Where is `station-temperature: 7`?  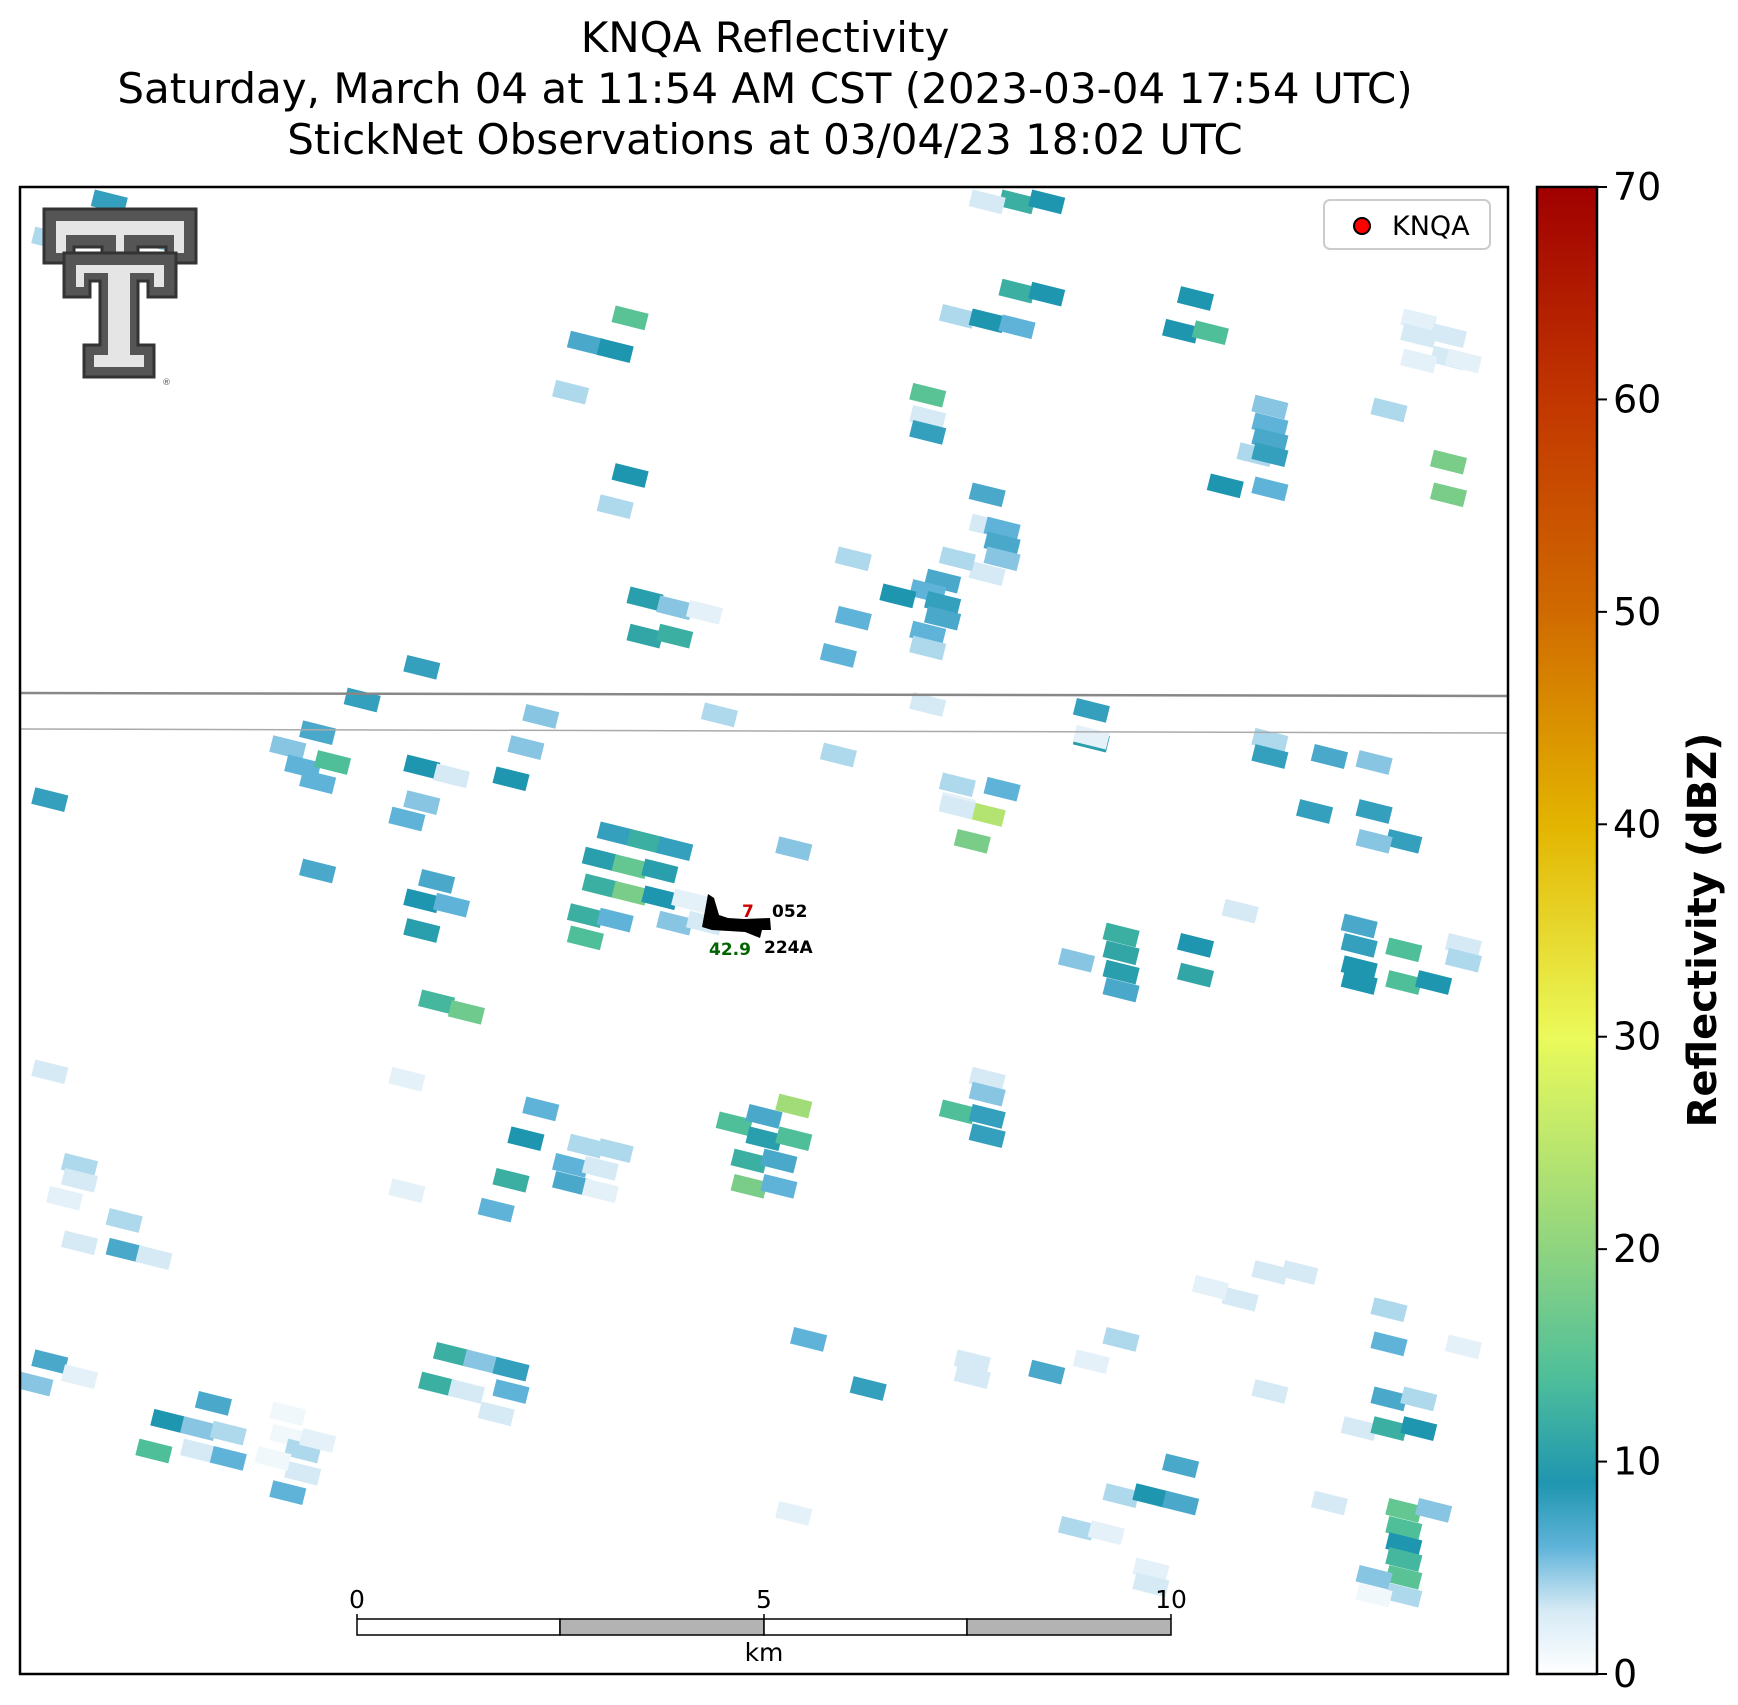 station-temperature: 7 is located at coordinates (748, 912).